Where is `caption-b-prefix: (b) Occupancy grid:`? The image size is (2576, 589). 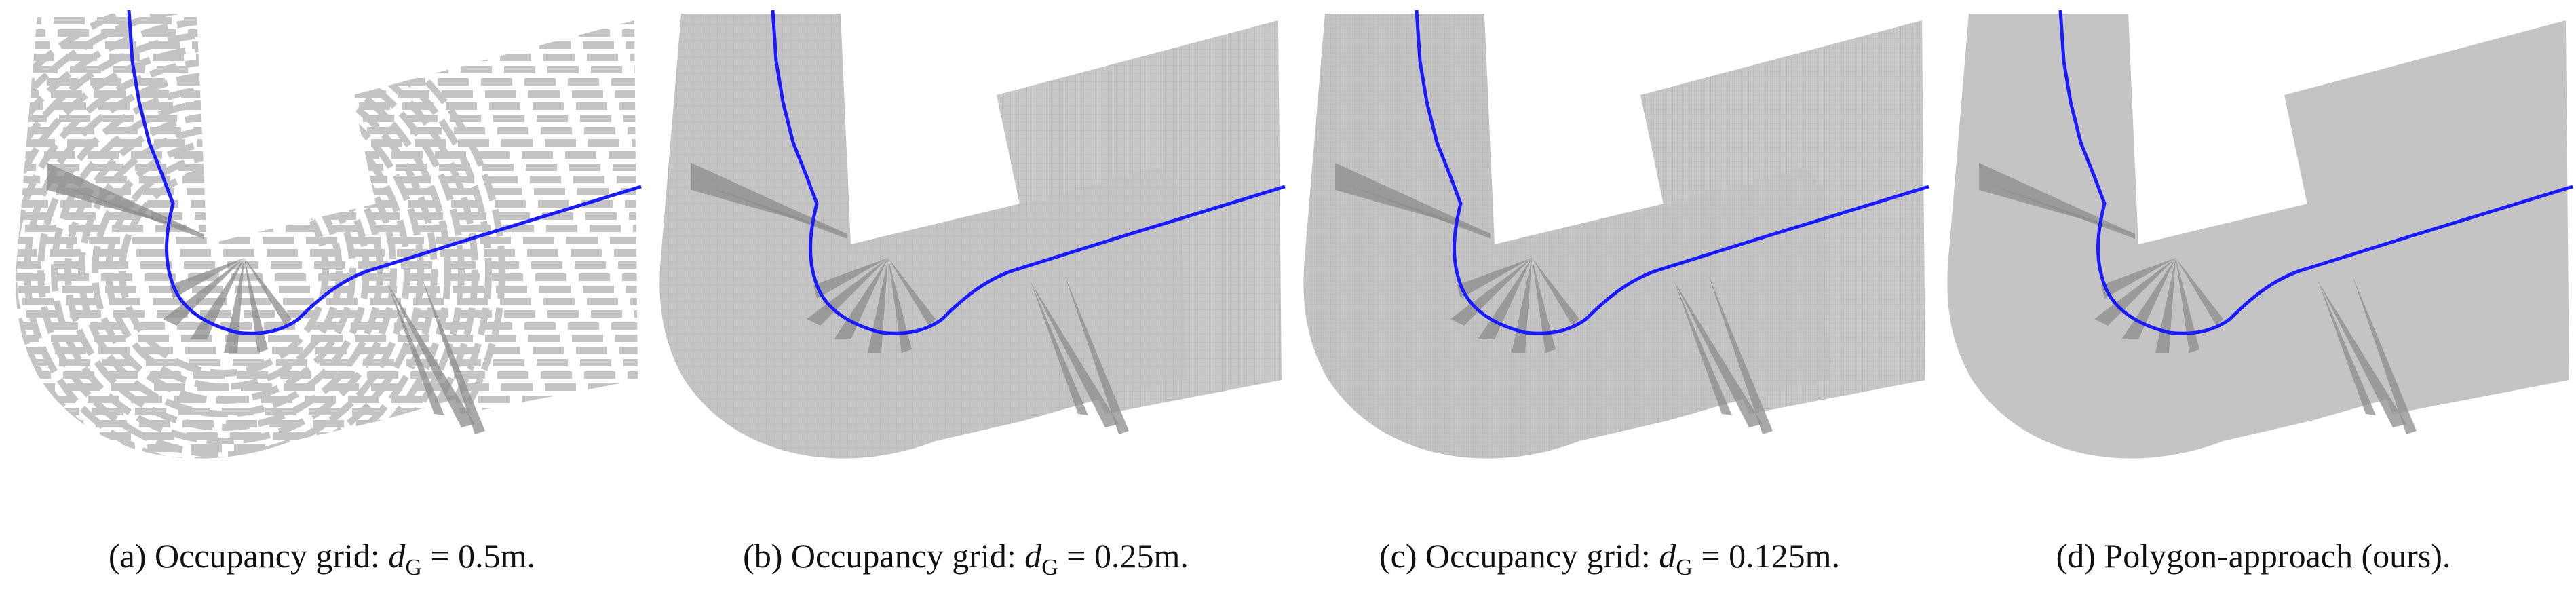 caption-b-prefix: (b) Occupancy grid: is located at coordinates (884, 556).